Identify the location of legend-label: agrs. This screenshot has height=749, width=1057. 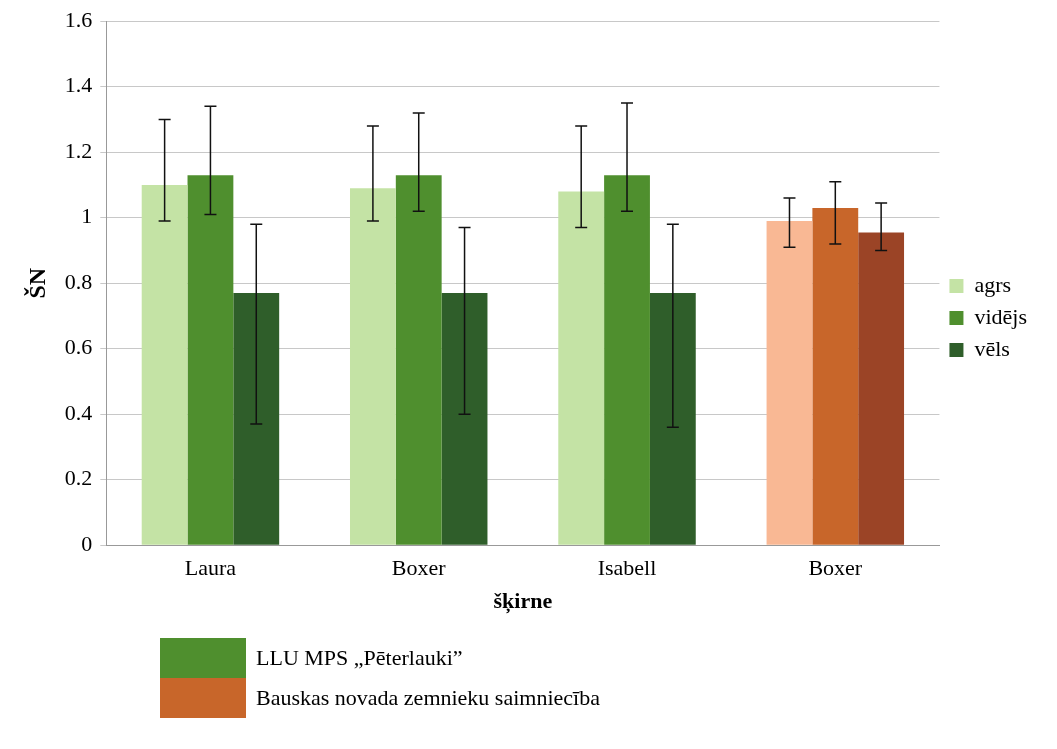
(993, 284).